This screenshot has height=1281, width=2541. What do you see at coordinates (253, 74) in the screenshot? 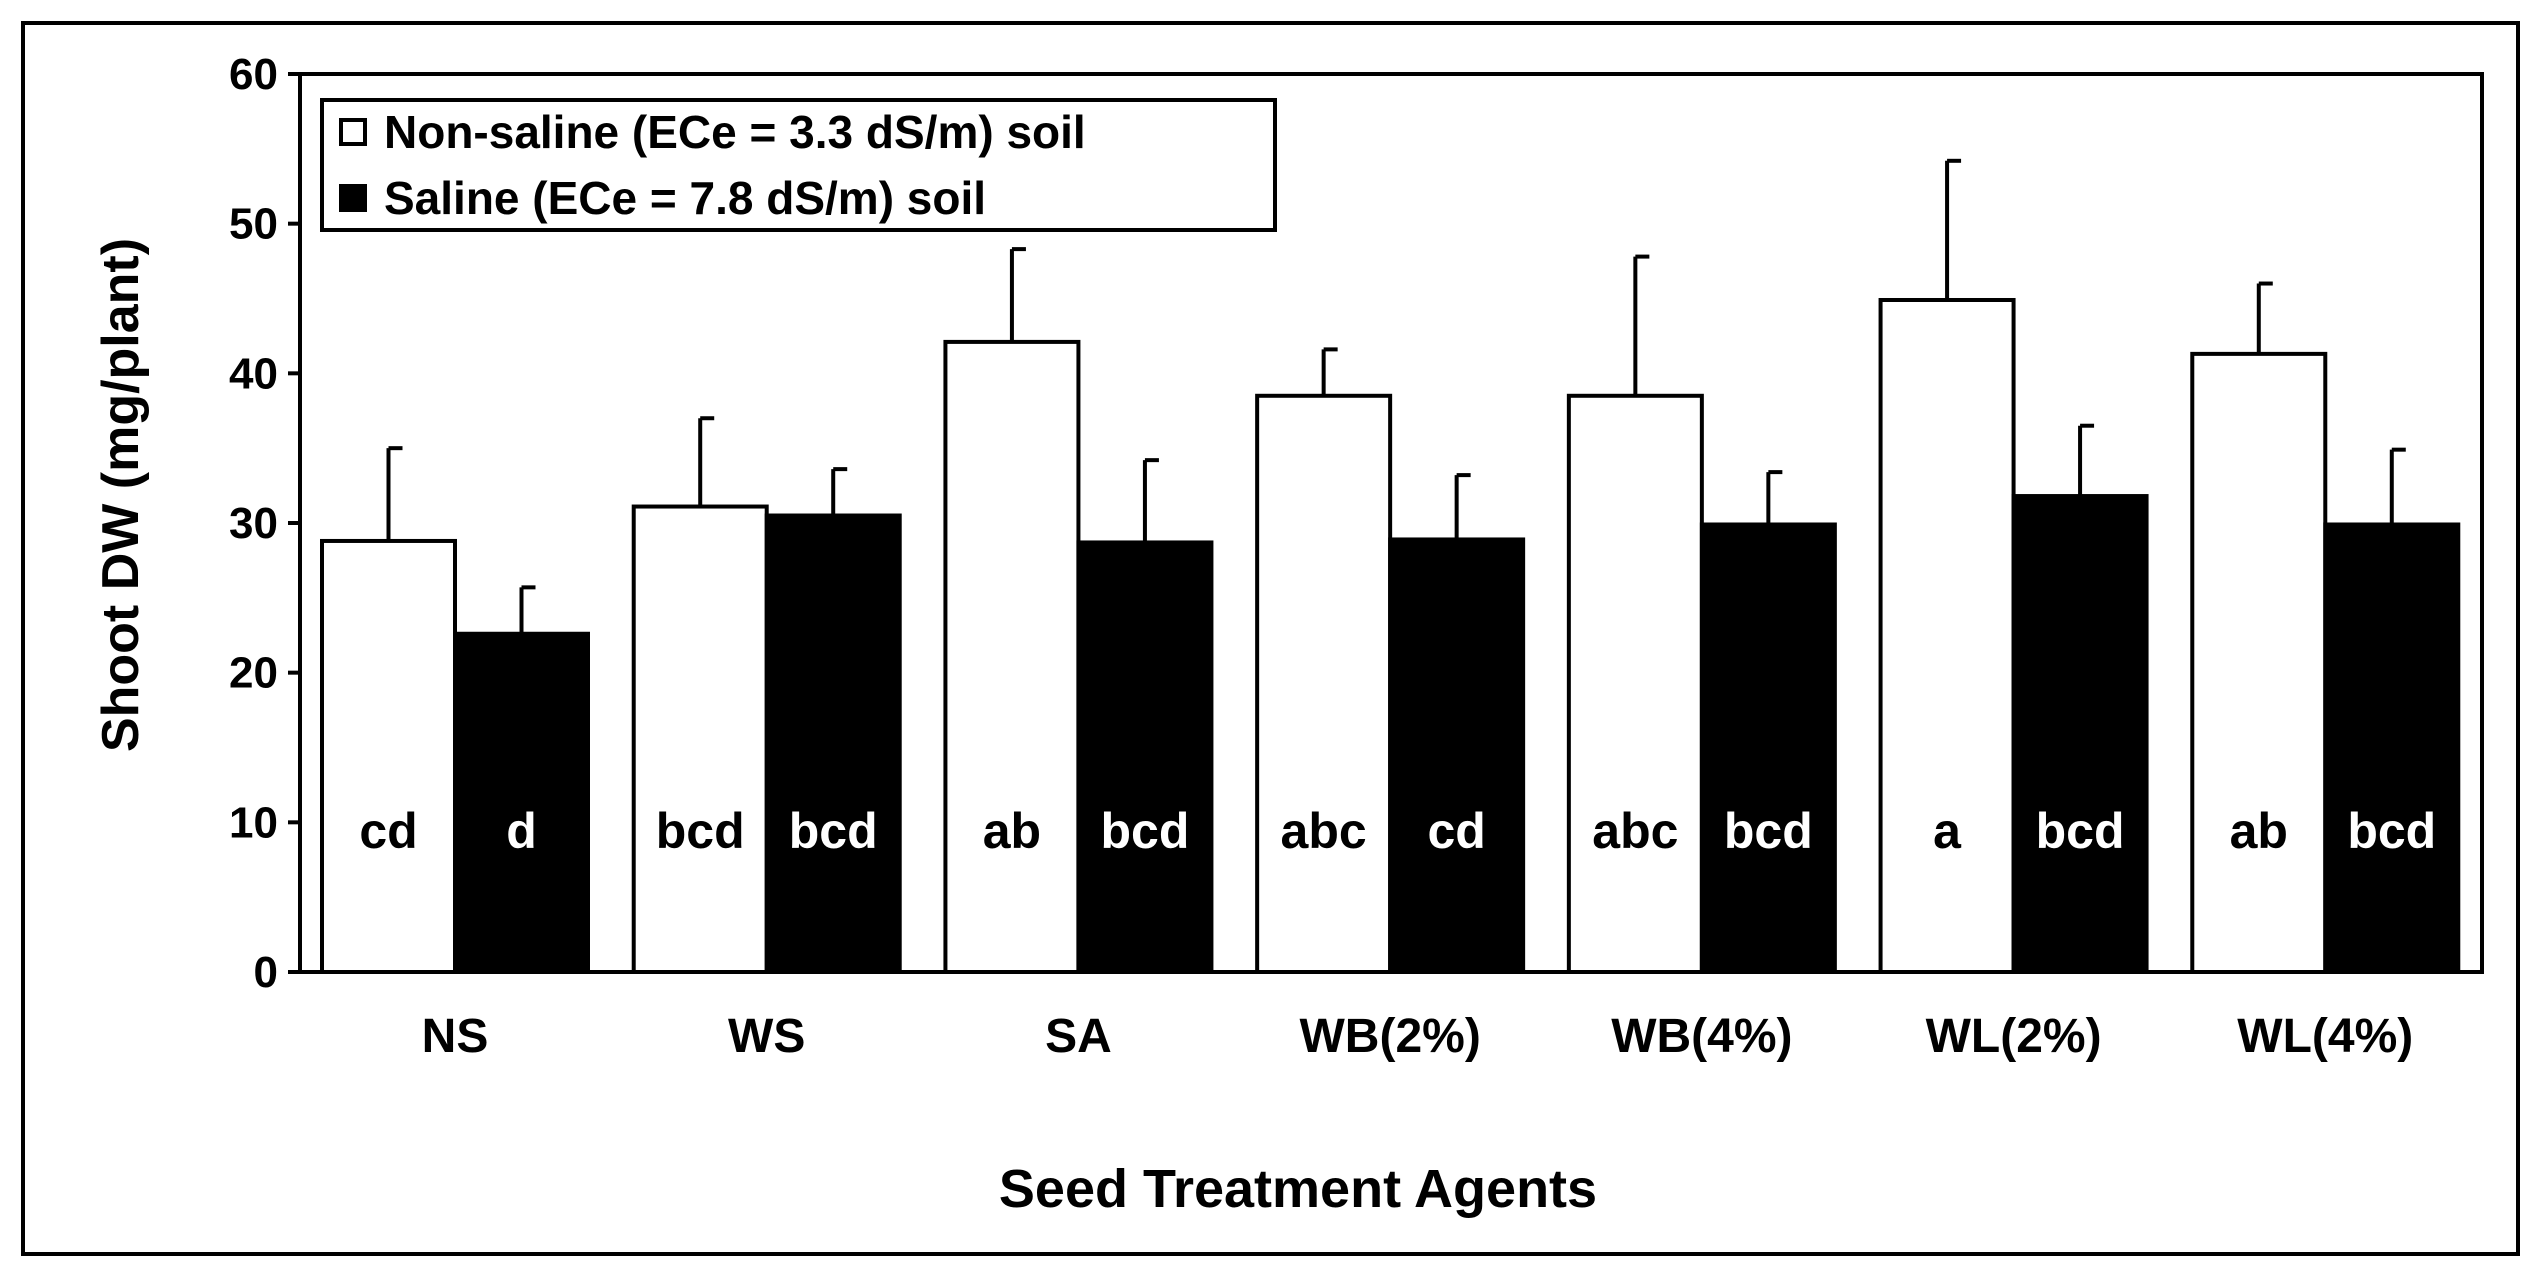
I see `y-tick-label: 60` at bounding box center [253, 74].